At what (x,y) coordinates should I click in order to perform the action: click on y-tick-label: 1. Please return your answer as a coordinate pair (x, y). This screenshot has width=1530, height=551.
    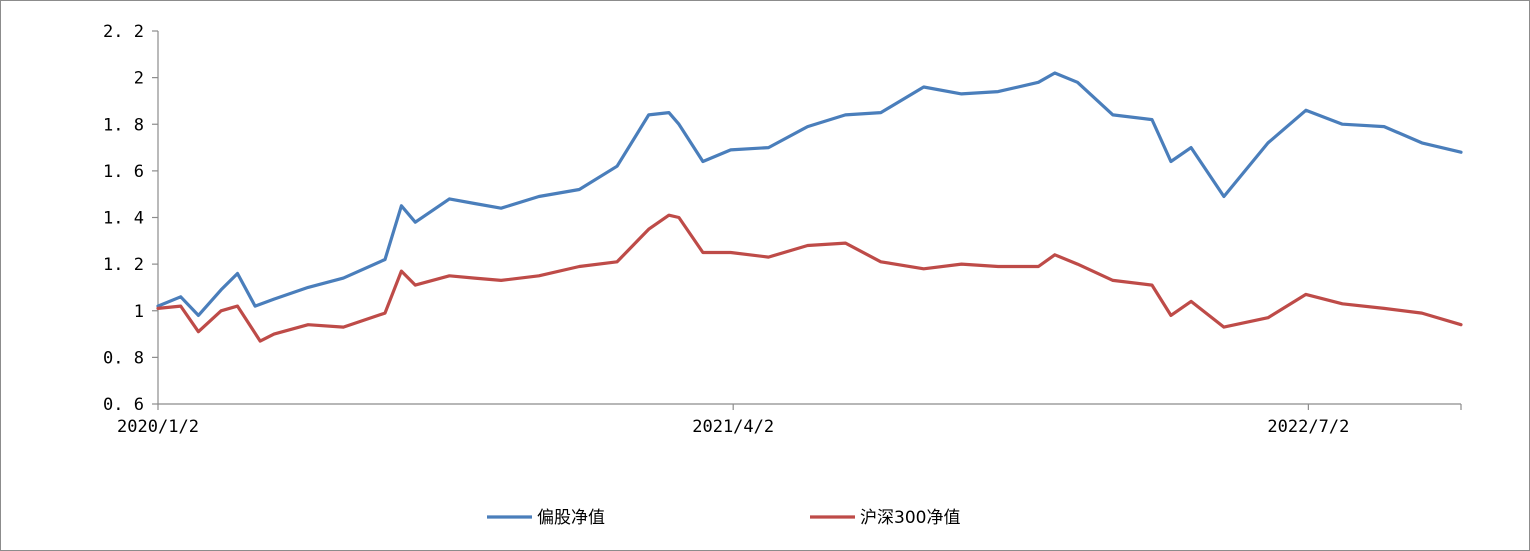
    Looking at the image, I should click on (139, 312).